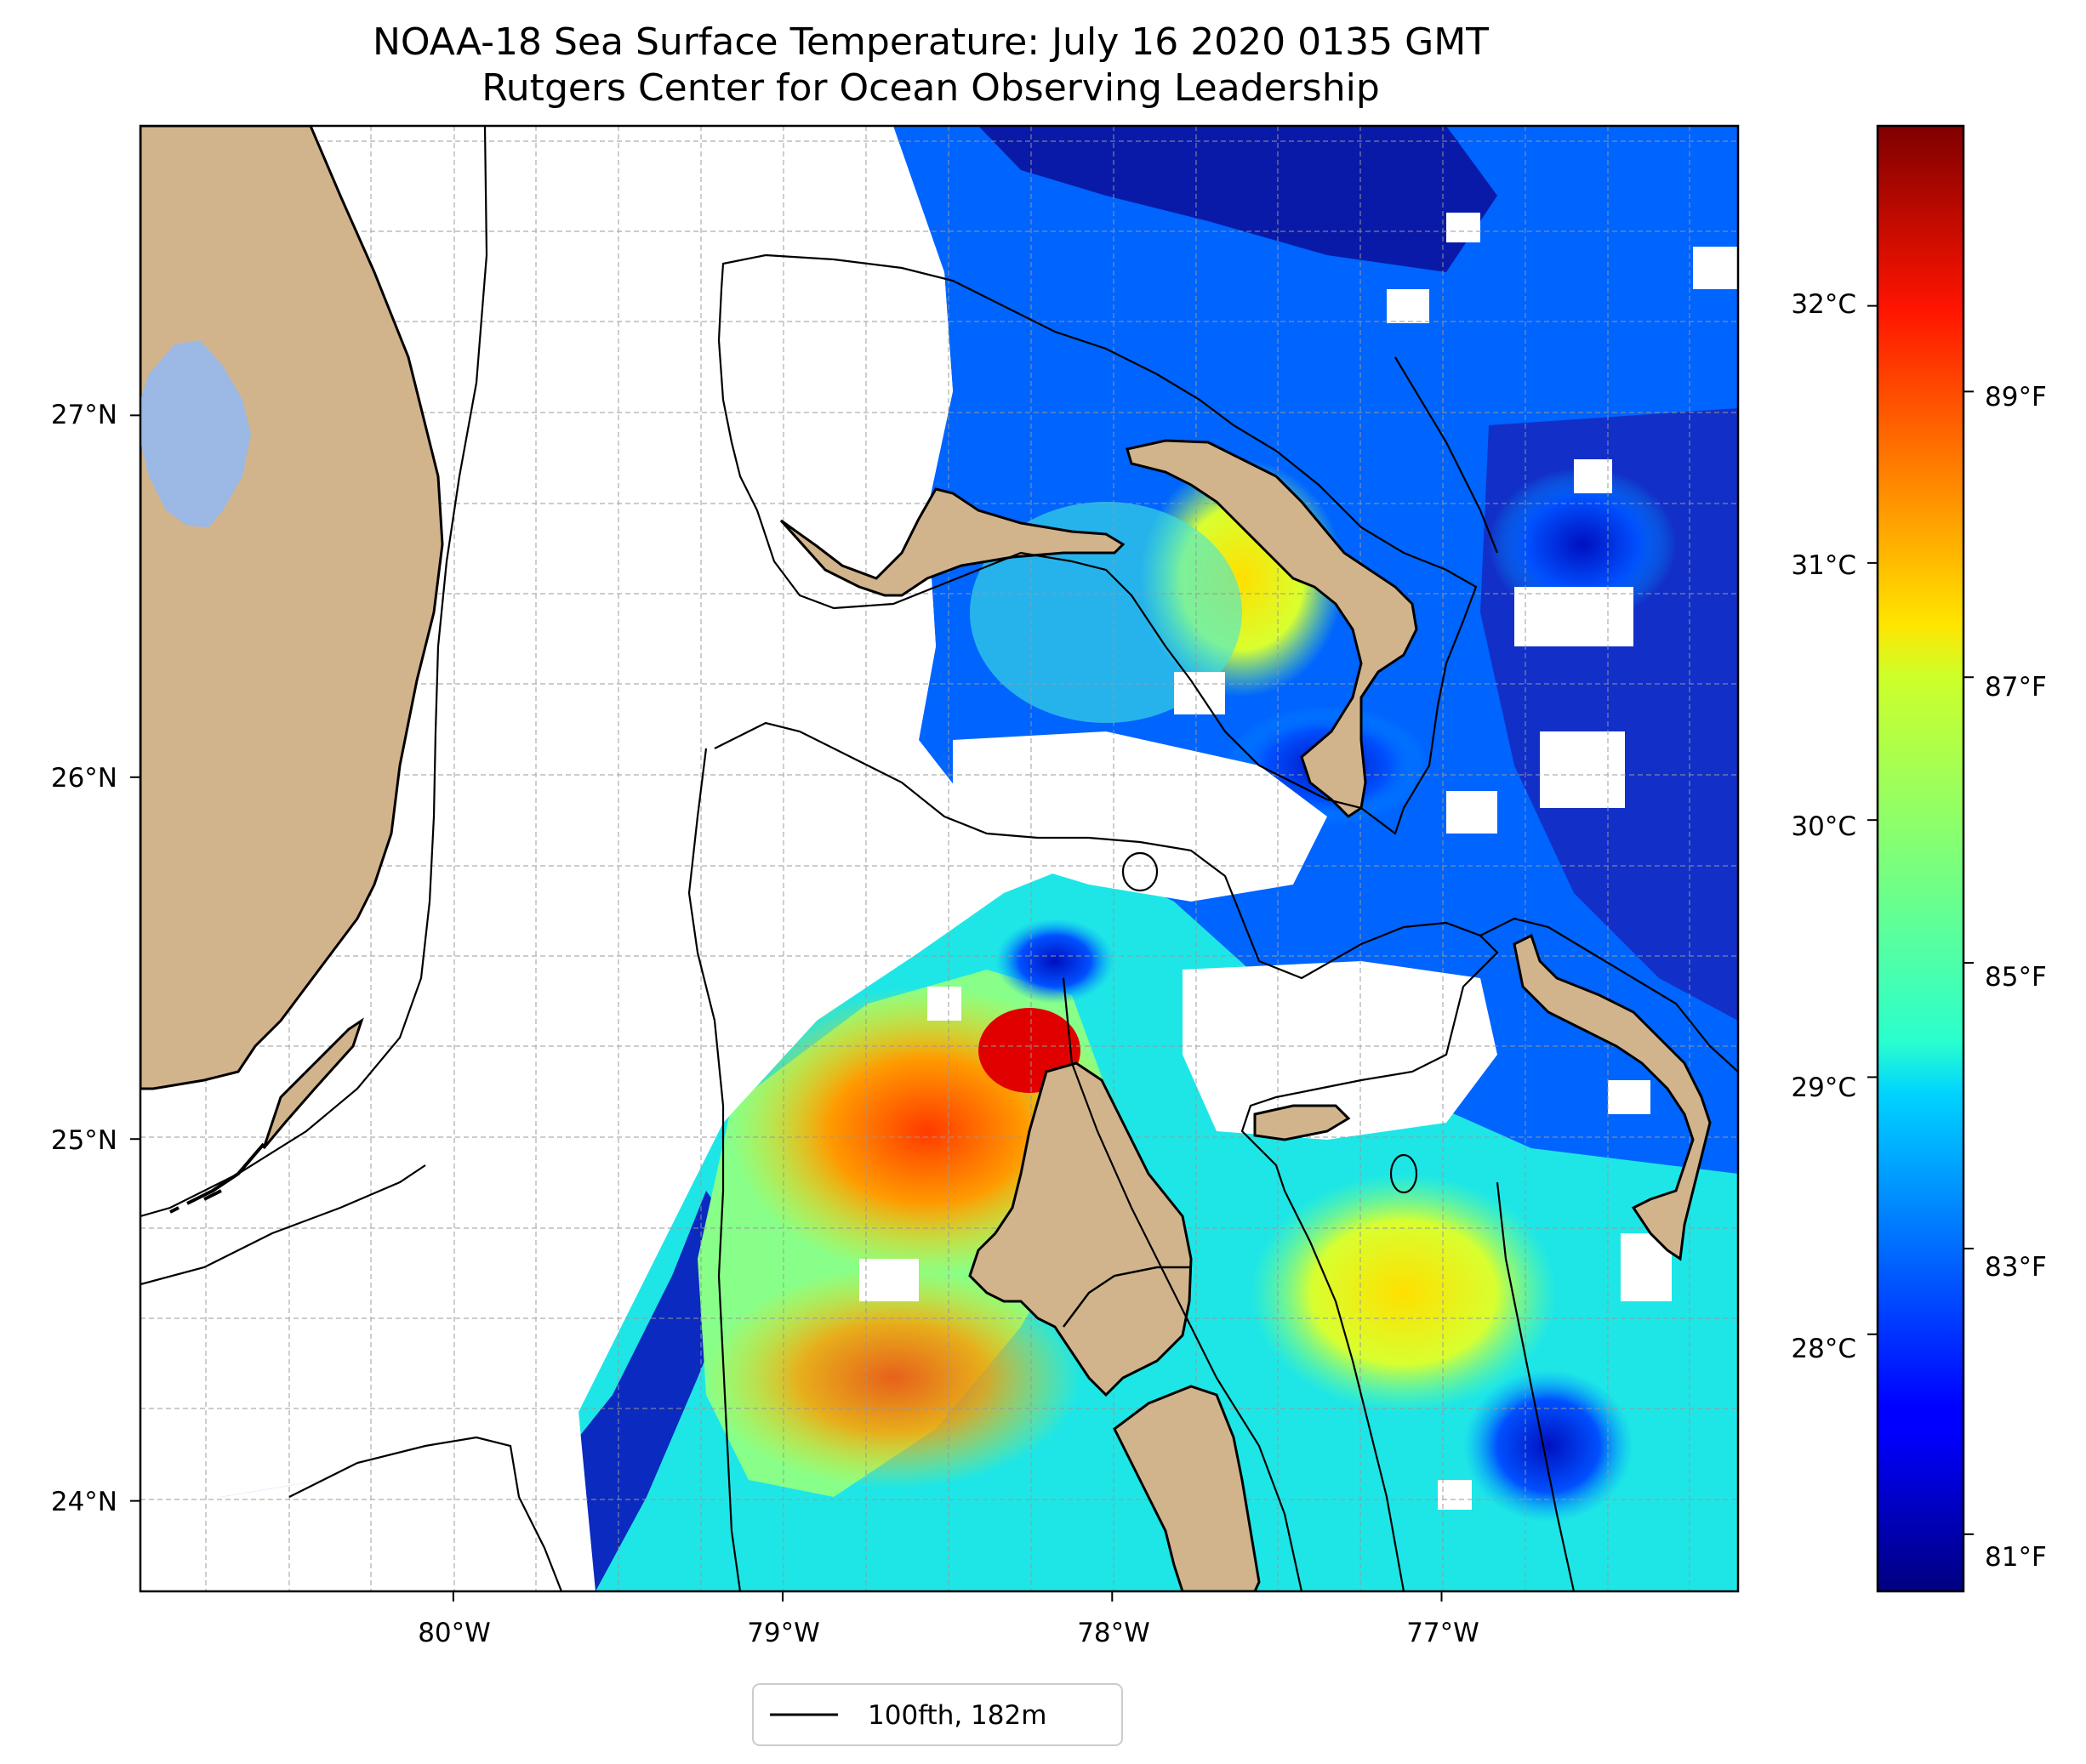 This screenshot has height=1764, width=2086. I want to click on andros-south-land, so click(1187, 1488).